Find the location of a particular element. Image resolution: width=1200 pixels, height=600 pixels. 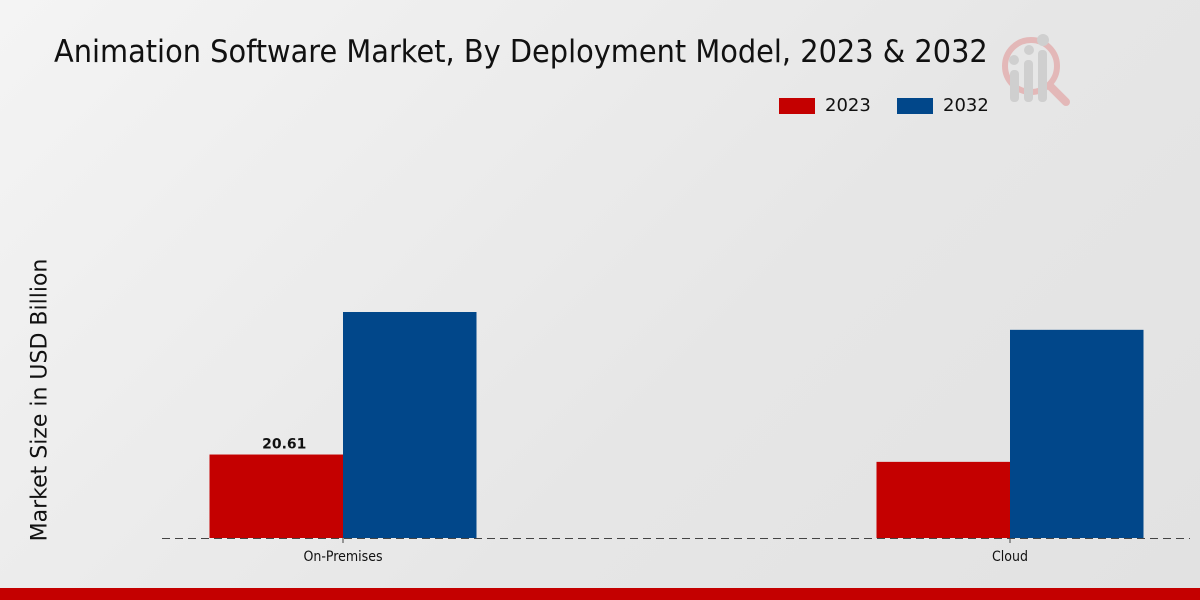

legend-item-2032: 2032 is located at coordinates (943, 105).